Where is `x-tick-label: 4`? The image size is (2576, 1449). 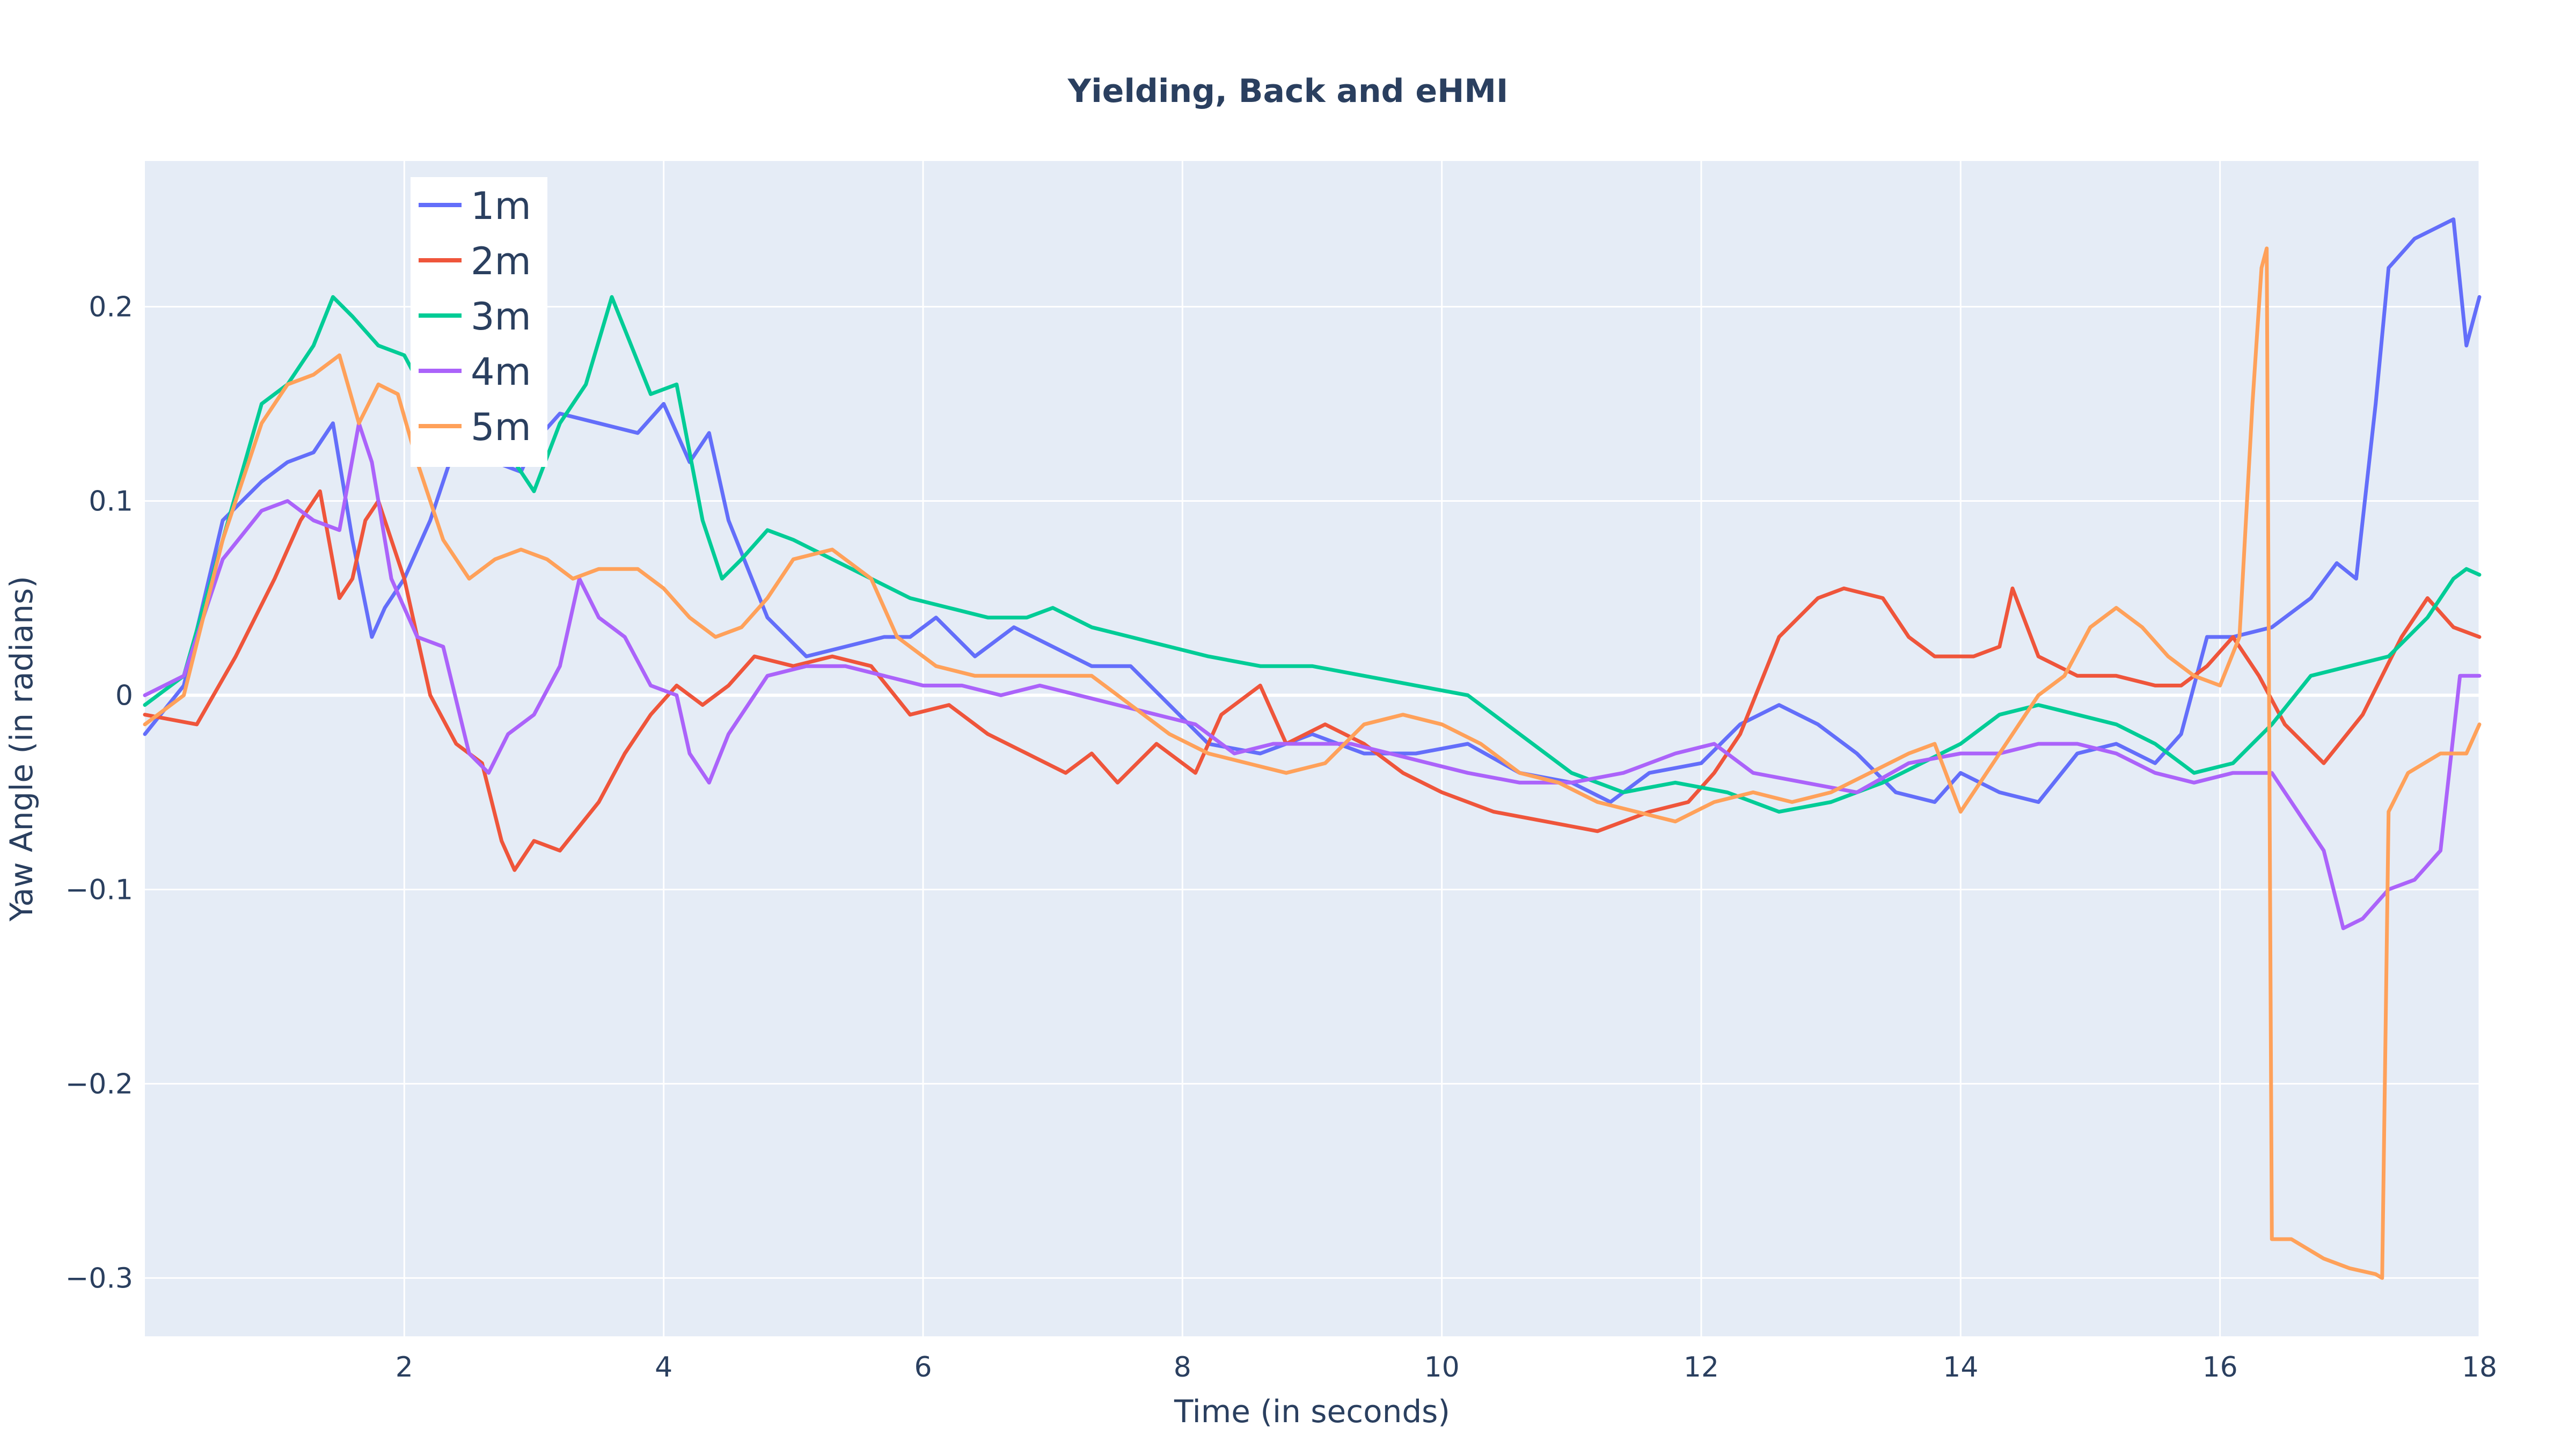
x-tick-label: 4 is located at coordinates (663, 1367).